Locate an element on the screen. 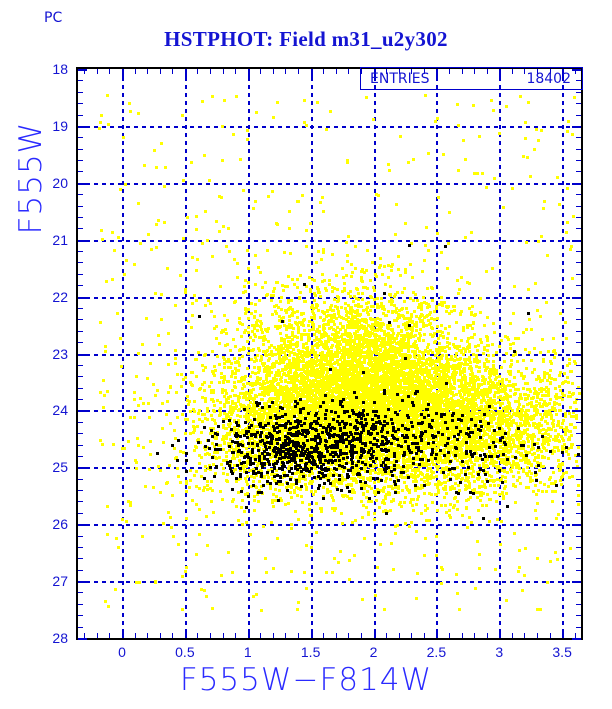  y-axis-tick-label: 23 is located at coordinates (51, 354).